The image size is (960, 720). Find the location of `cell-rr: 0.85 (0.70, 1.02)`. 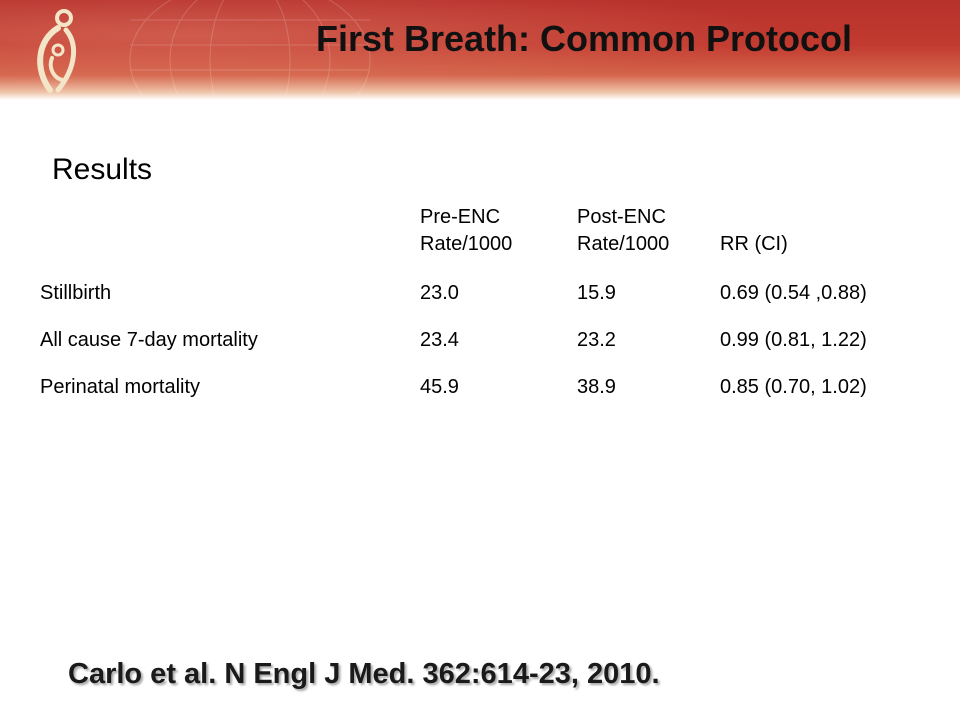

cell-rr: 0.85 (0.70, 1.02) is located at coordinates (793, 387).